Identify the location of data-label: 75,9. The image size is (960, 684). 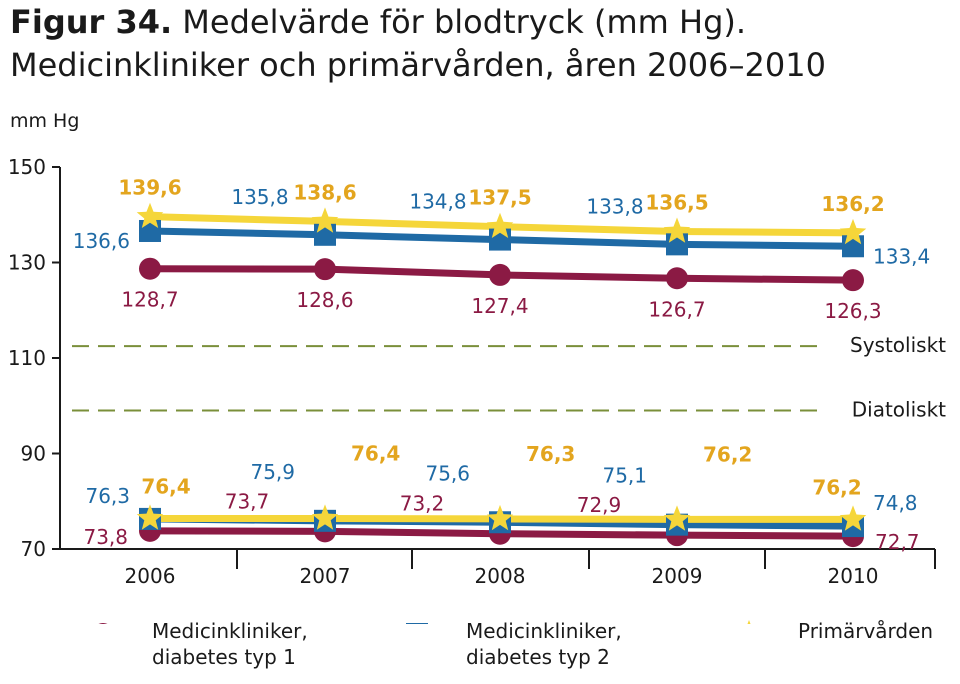
(272, 472).